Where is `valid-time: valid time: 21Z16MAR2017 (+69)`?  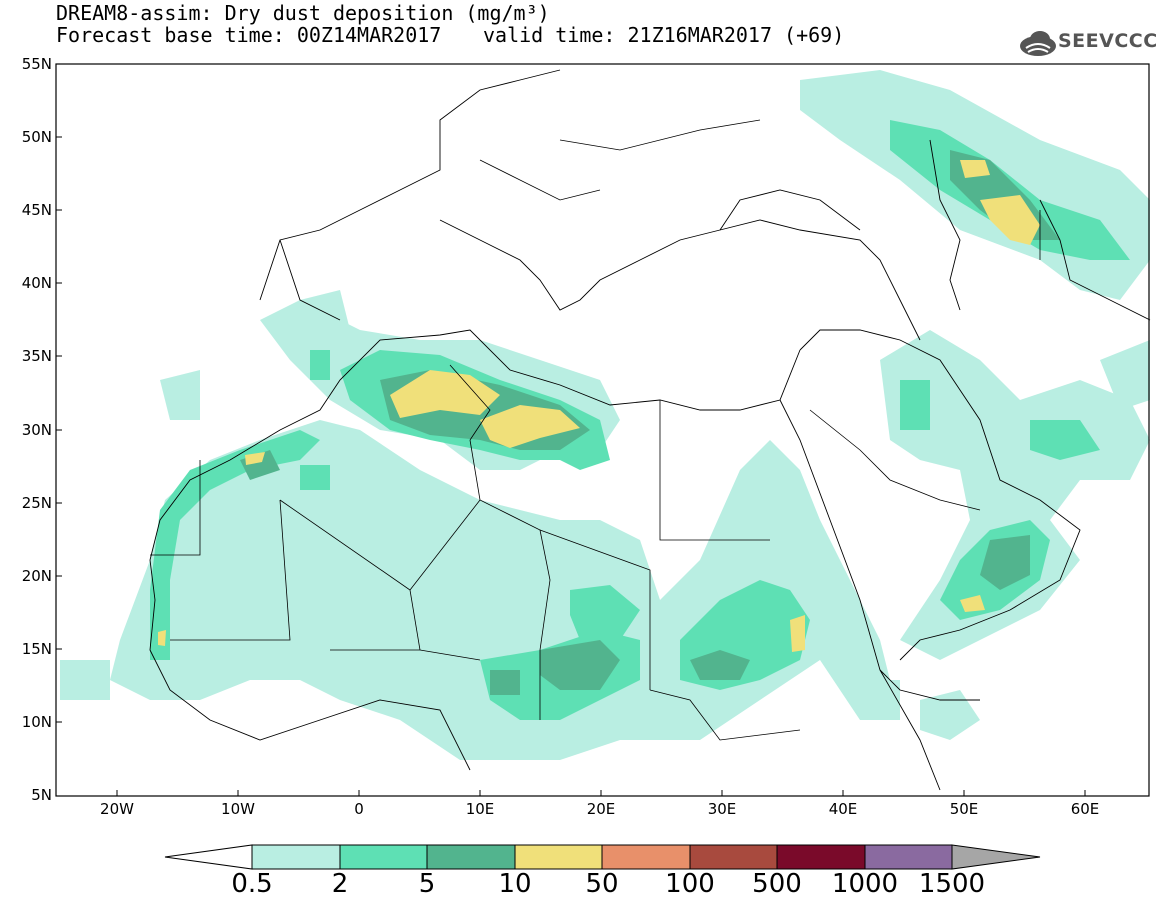
valid-time: valid time: 21Z16MAR2017 (+69) is located at coordinates (664, 35).